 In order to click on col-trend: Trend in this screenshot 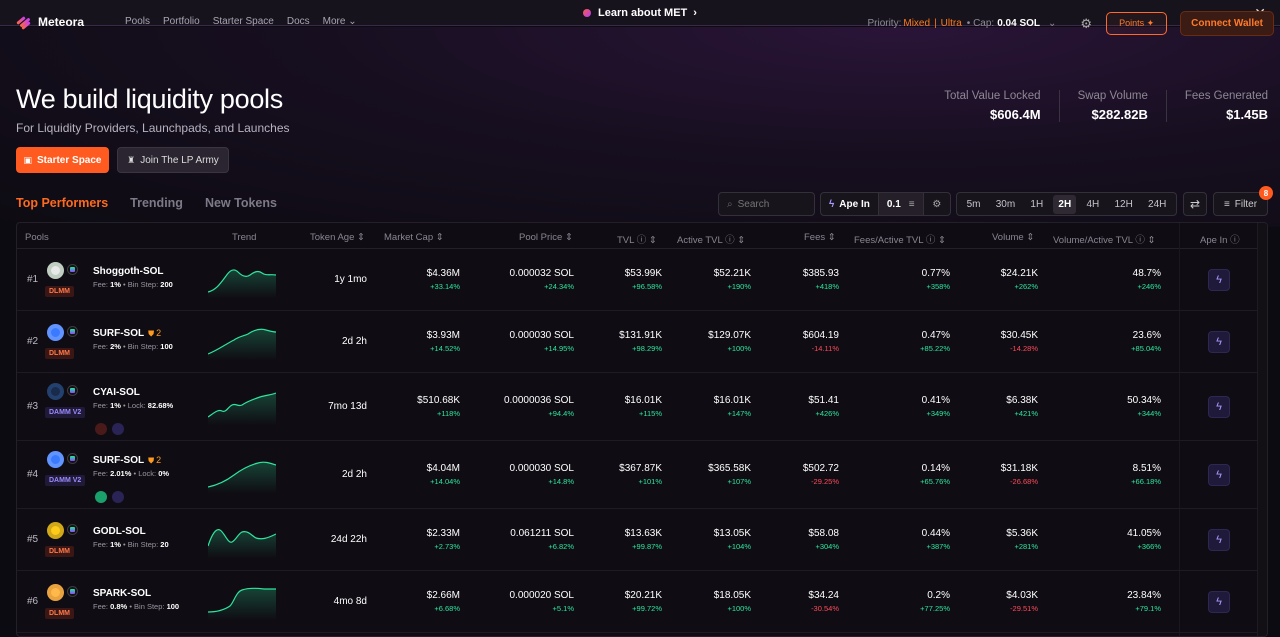, I will do `click(244, 237)`.